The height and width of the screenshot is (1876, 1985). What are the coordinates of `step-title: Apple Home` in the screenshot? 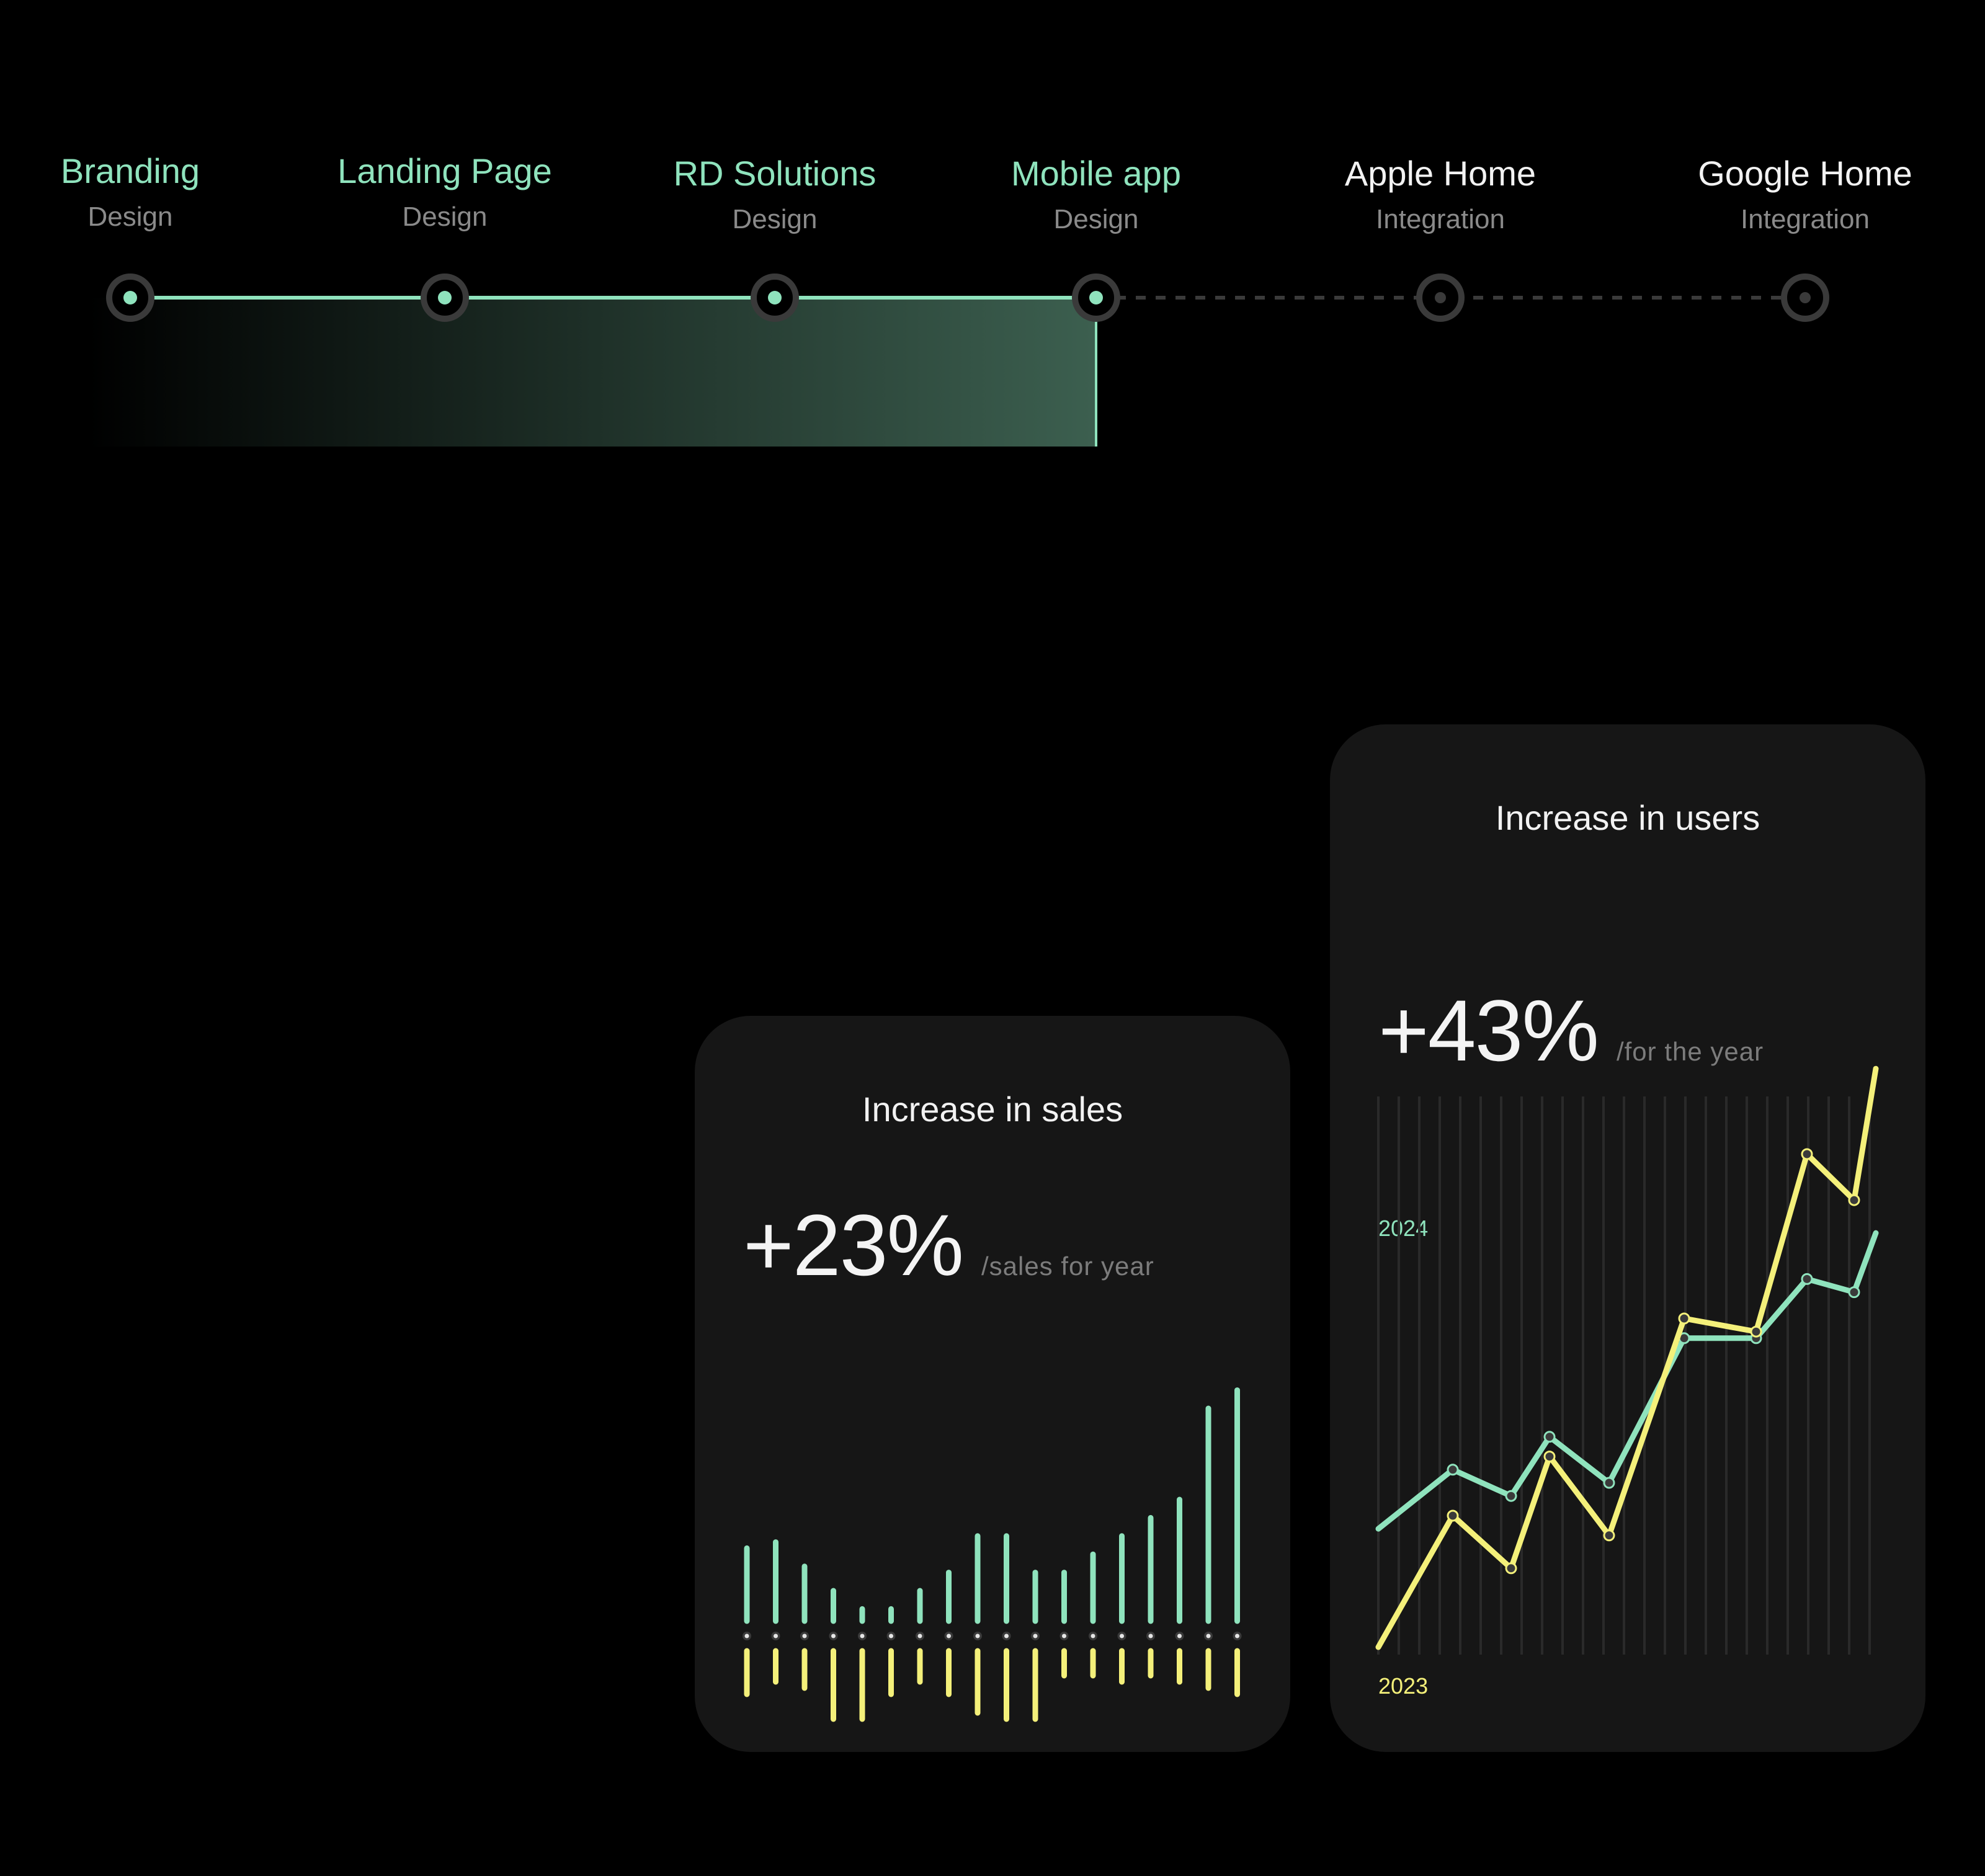 It's located at (1440, 173).